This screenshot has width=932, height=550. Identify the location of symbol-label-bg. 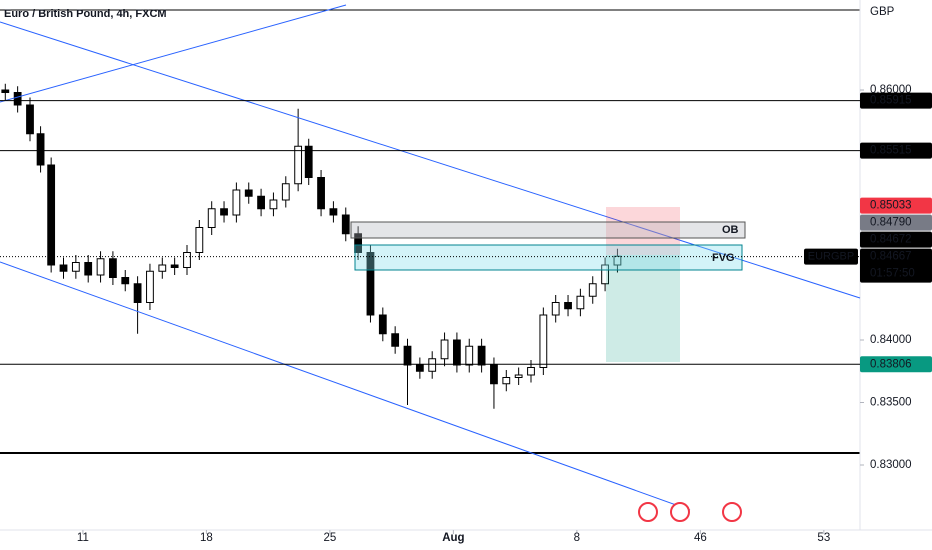
(831, 256).